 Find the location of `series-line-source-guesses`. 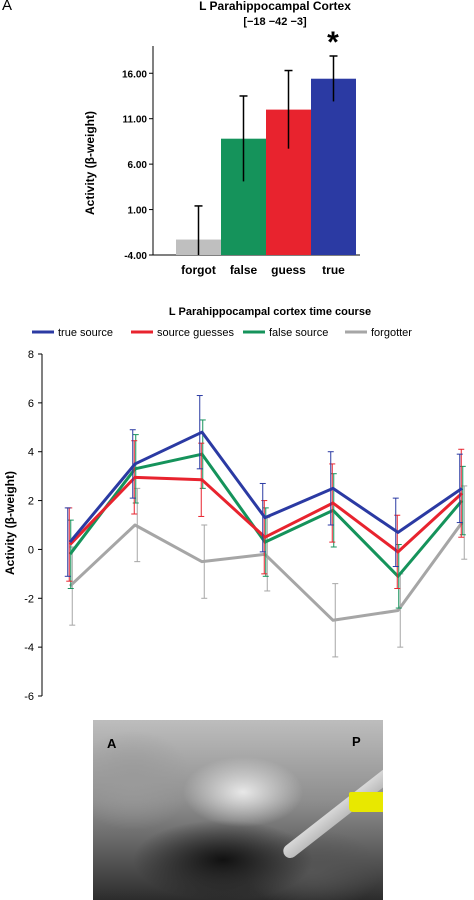

series-line-source-guesses is located at coordinates (266, 514).